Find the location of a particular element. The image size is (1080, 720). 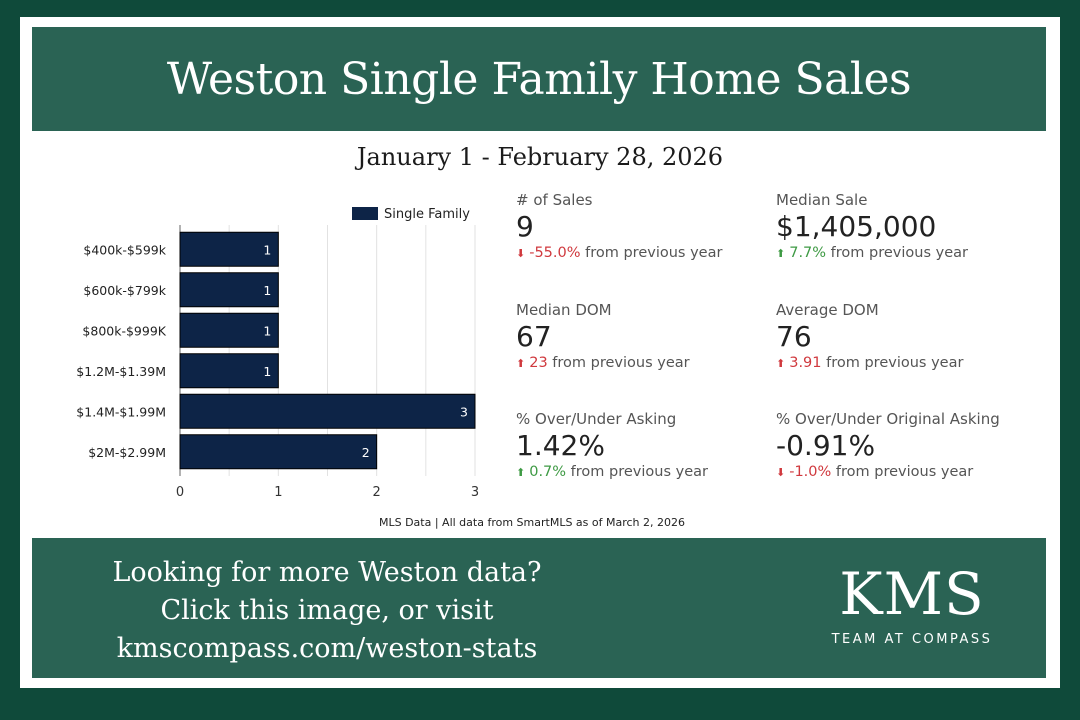

stat-change: ⬆ 0.7% from previous year is located at coordinates (646, 472).